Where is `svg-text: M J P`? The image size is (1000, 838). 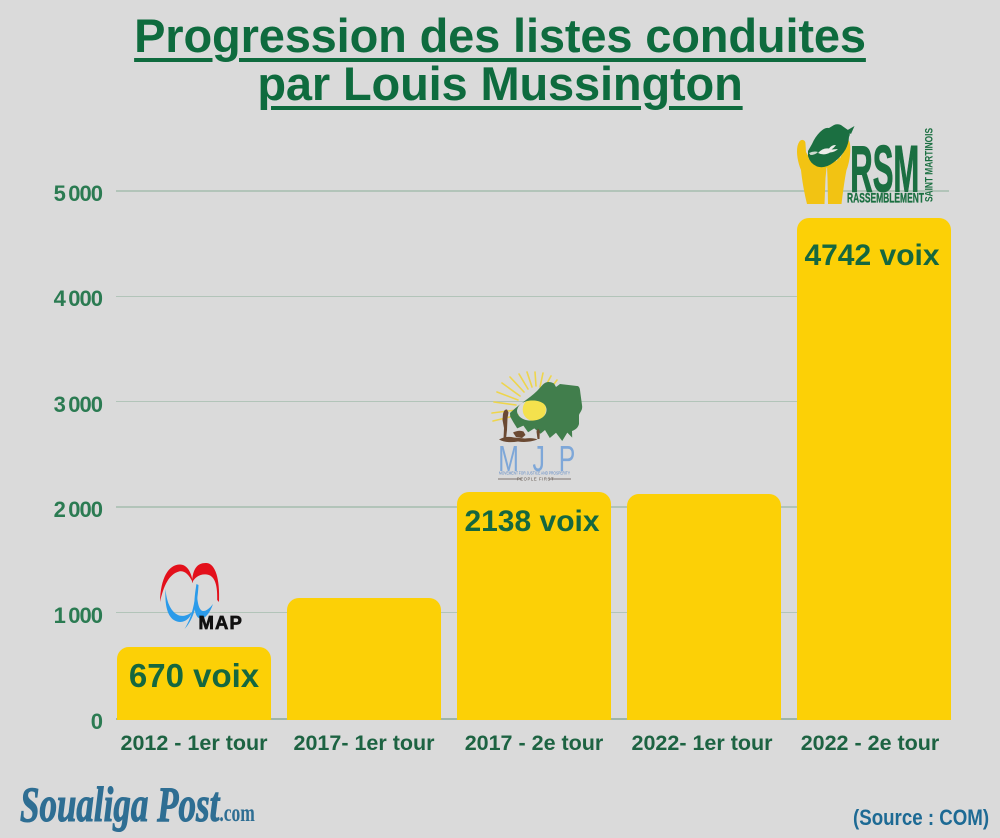
svg-text: M J P is located at coordinates (536, 458).